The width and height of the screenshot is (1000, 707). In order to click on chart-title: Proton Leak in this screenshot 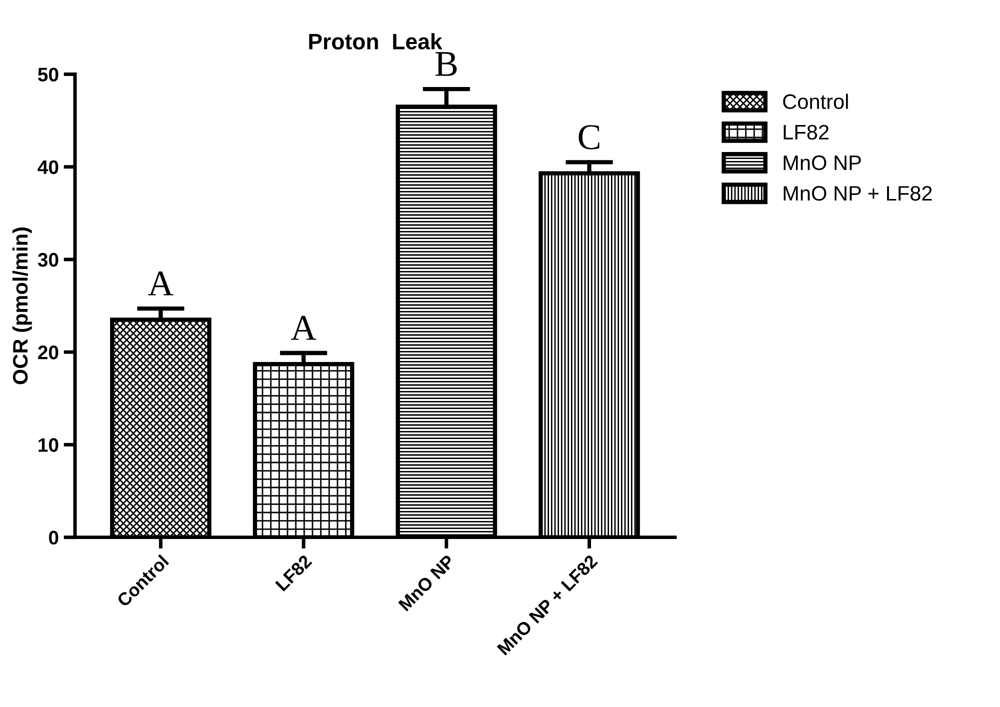, I will do `click(375, 41)`.